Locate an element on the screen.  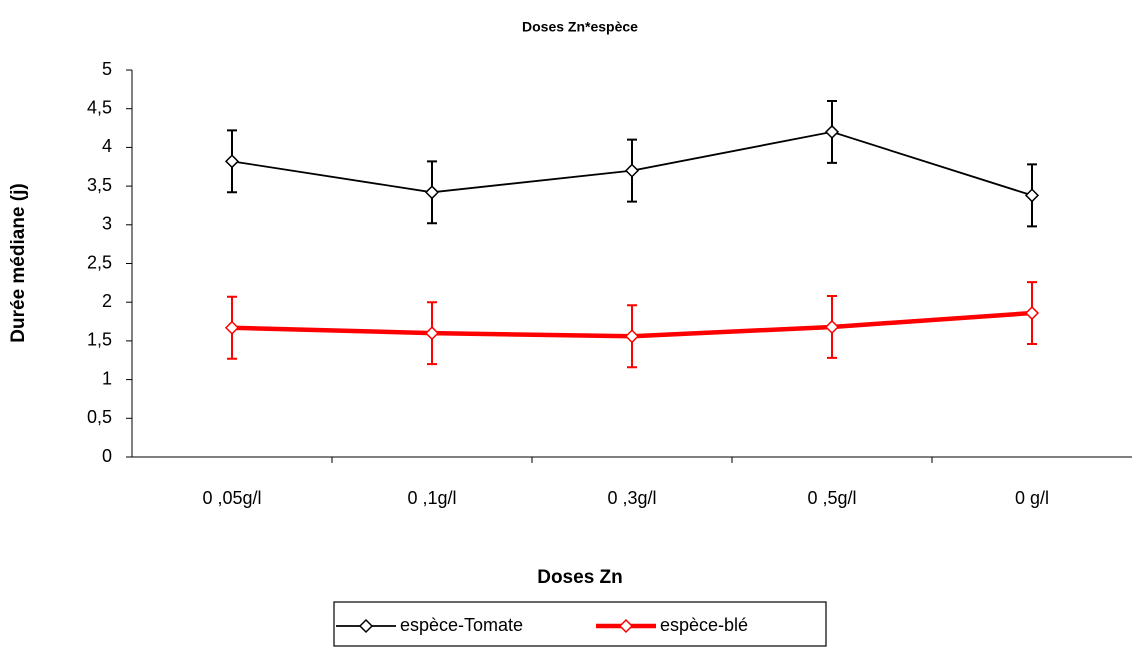
y-axis-title: Durée médiane (j) is located at coordinates (18, 262).